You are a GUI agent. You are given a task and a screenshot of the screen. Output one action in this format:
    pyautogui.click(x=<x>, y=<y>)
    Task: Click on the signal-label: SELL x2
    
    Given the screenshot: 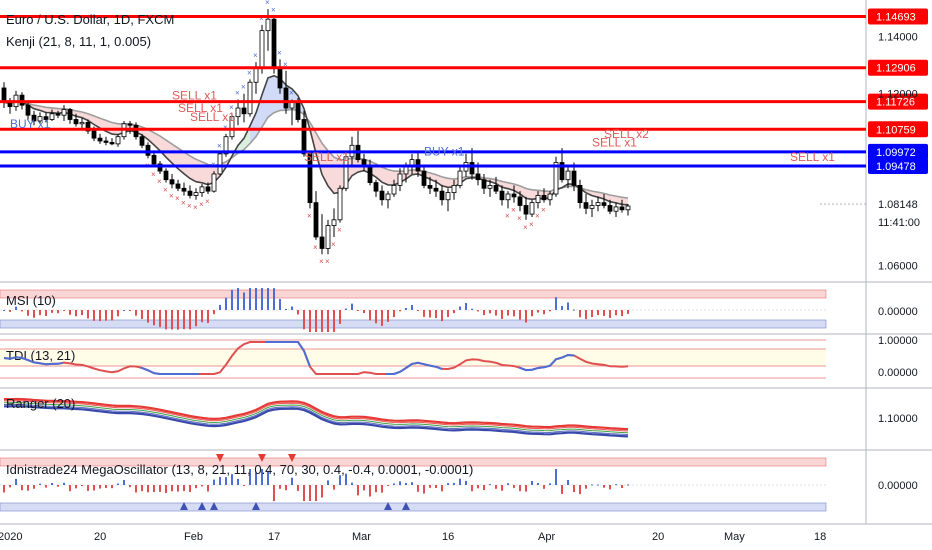 What is the action you would take?
    pyautogui.click(x=626, y=134)
    